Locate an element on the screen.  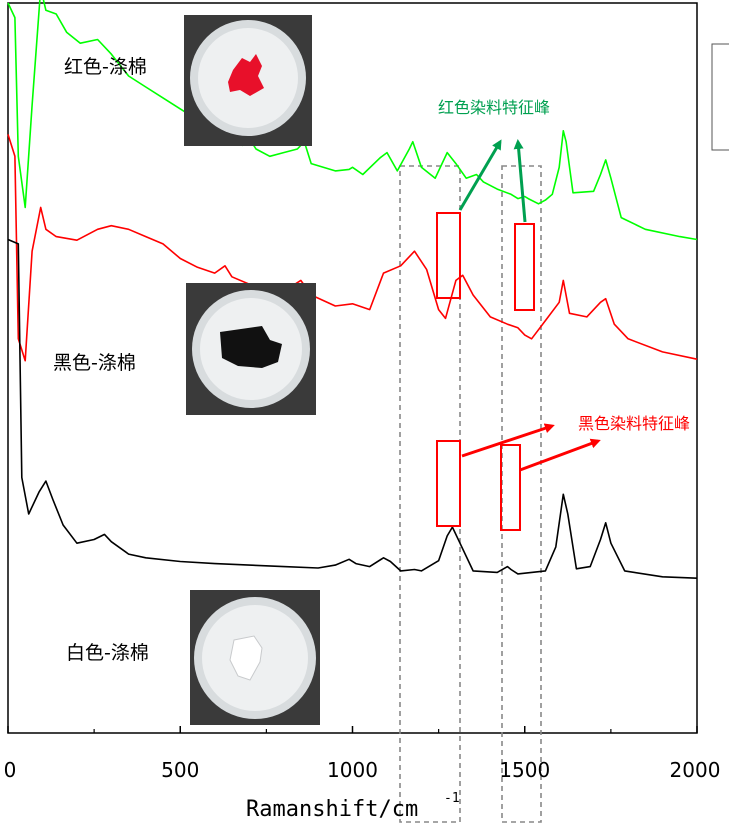
x-tick-label: 500 is located at coordinates (180, 770).